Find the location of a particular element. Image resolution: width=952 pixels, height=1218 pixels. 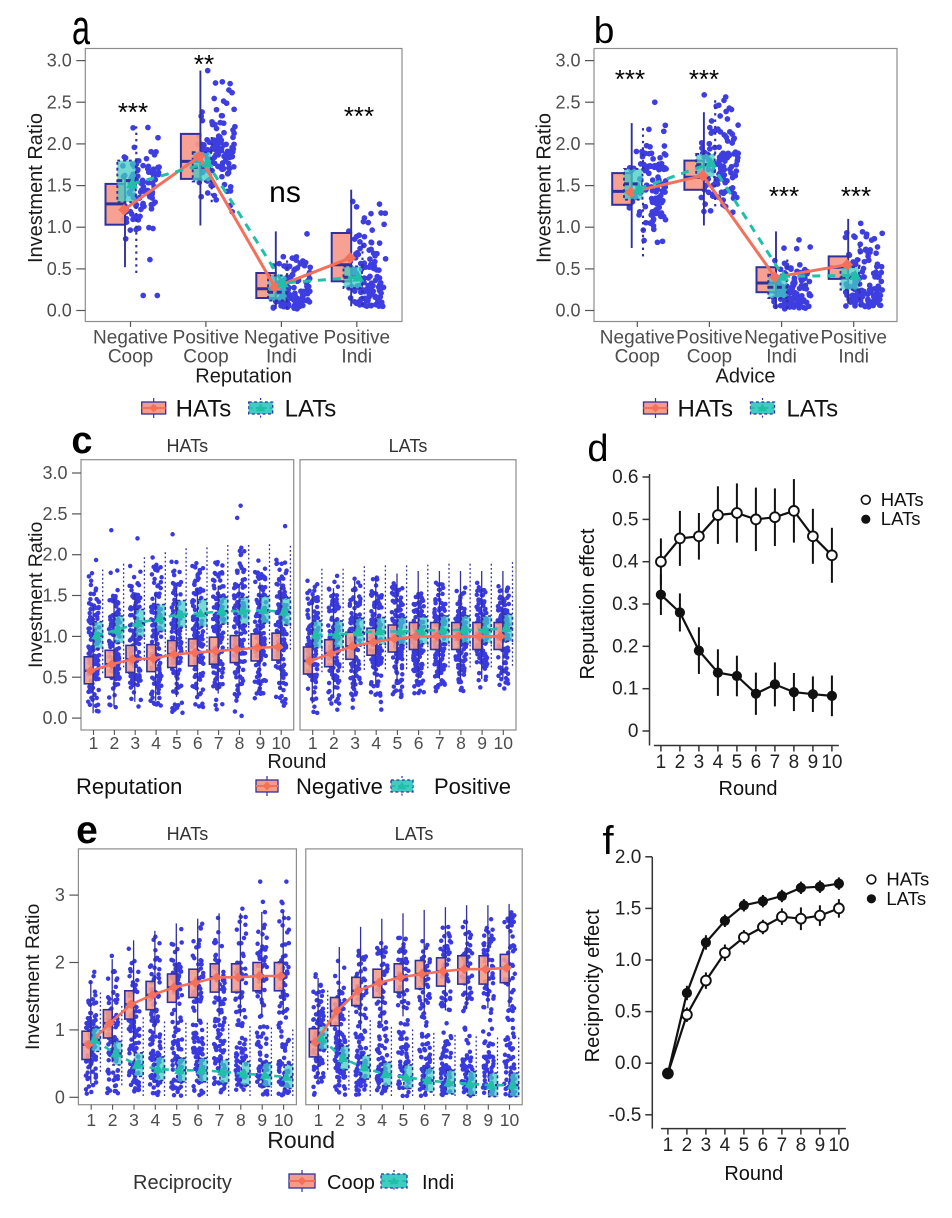

svg-text: 0 is located at coordinates (60, 1097).